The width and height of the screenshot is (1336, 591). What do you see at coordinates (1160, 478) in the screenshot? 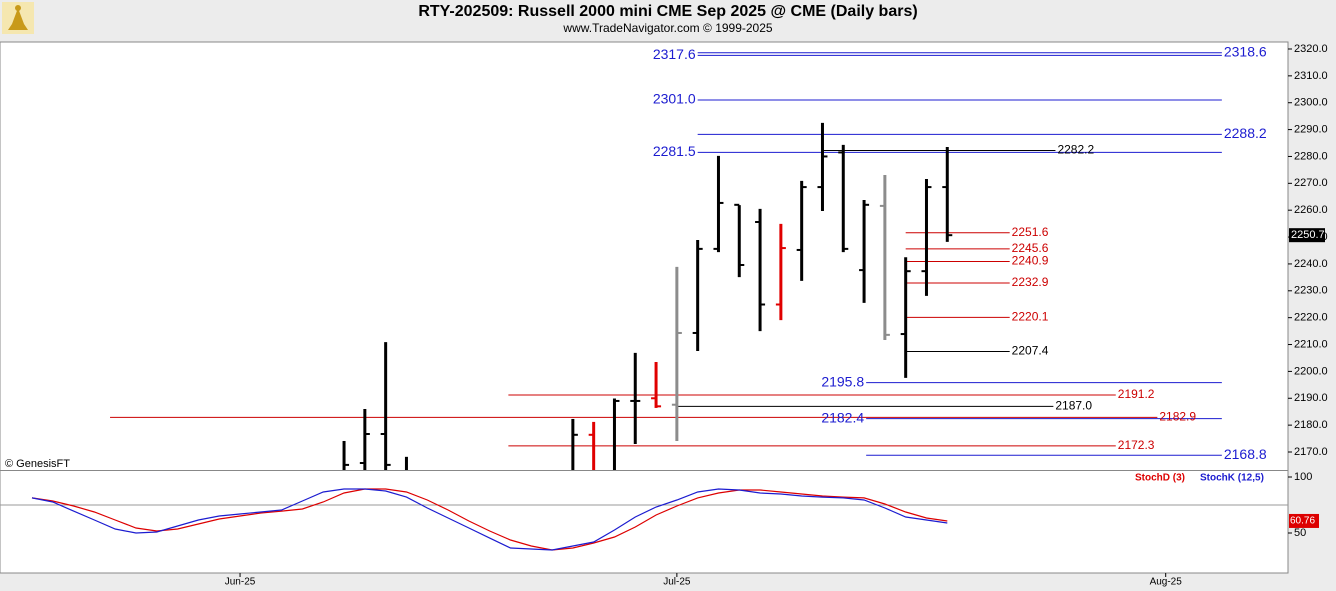
I see `legend-entry: StochD (3)` at bounding box center [1160, 478].